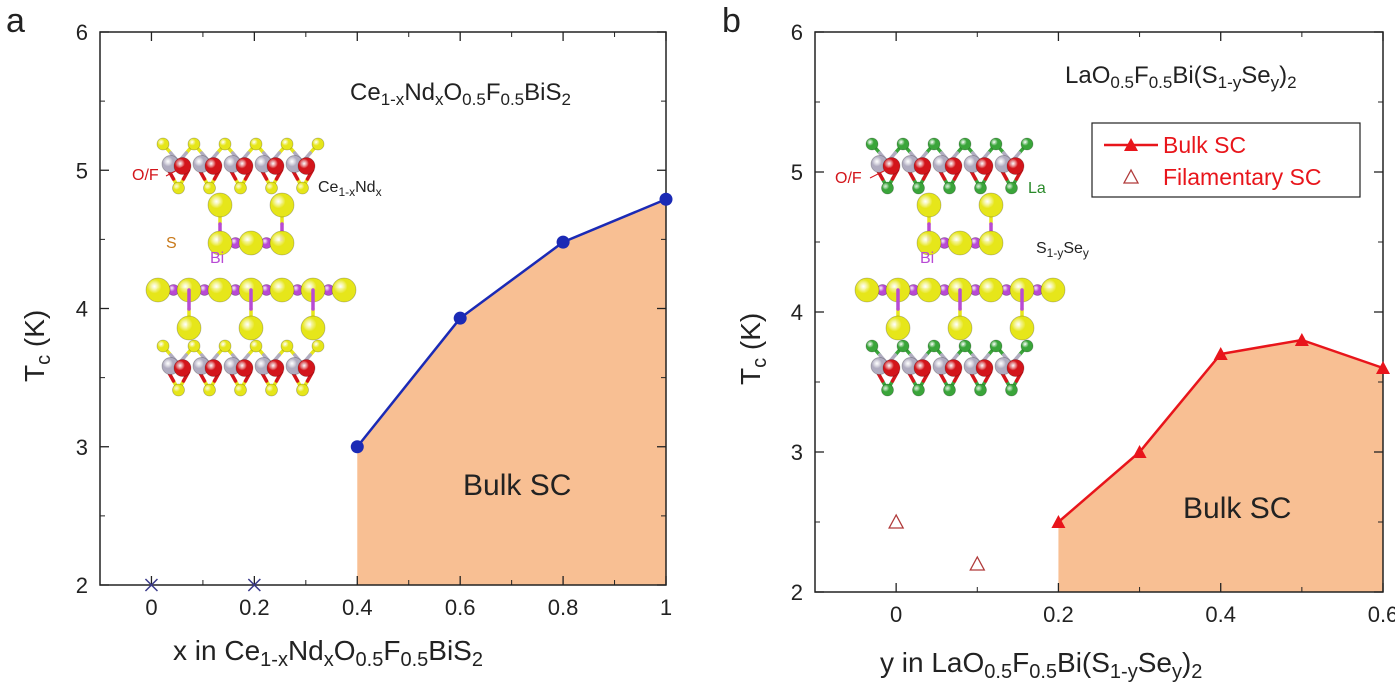 Image resolution: width=1395 pixels, height=699 pixels. What do you see at coordinates (1204, 145) in the screenshot?
I see `legend-label-bulk: Bulk SC` at bounding box center [1204, 145].